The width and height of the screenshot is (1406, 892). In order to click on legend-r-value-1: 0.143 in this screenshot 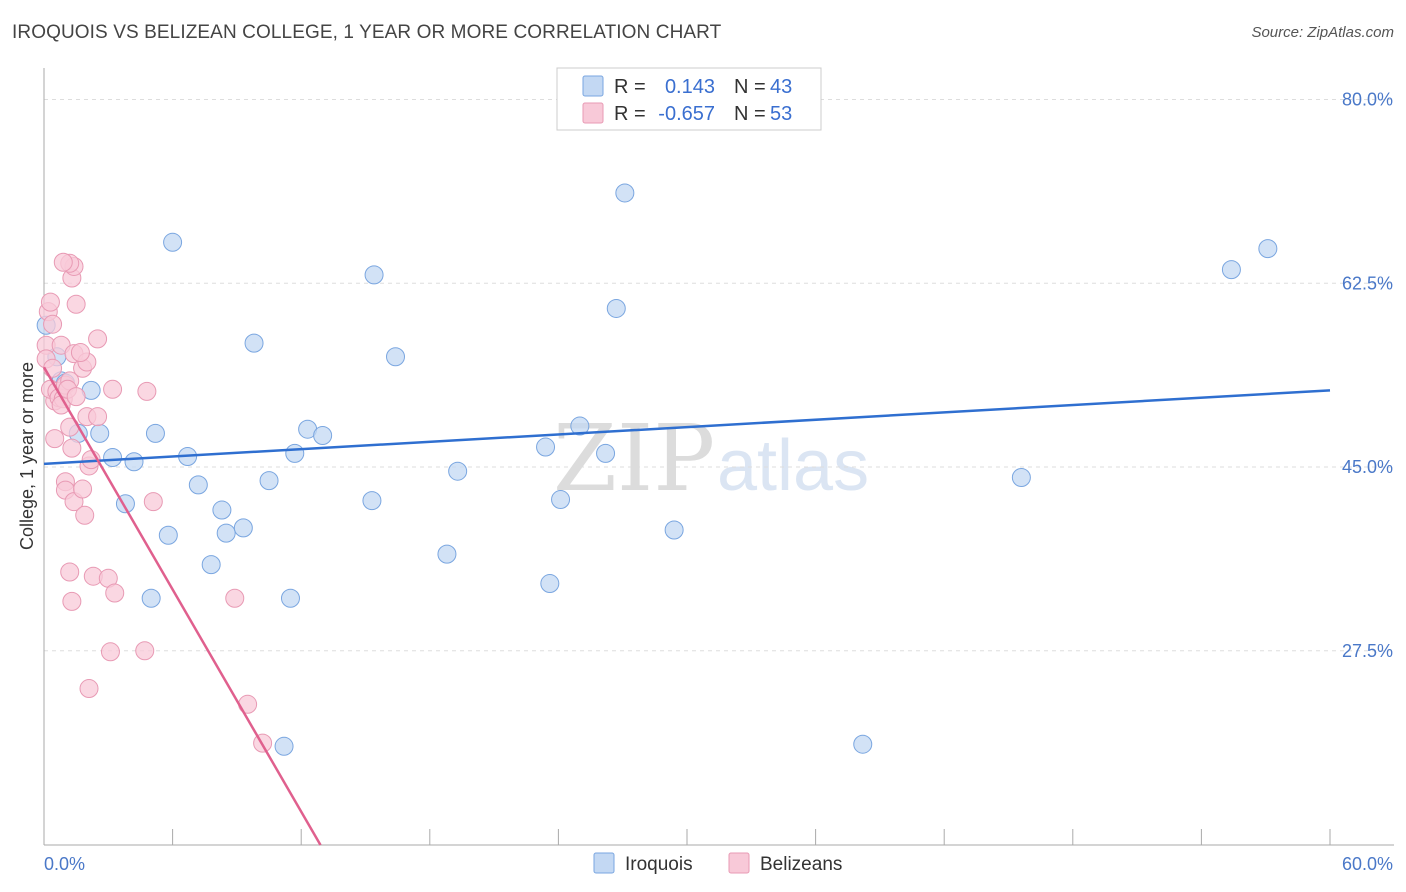, I will do `click(690, 87)`.